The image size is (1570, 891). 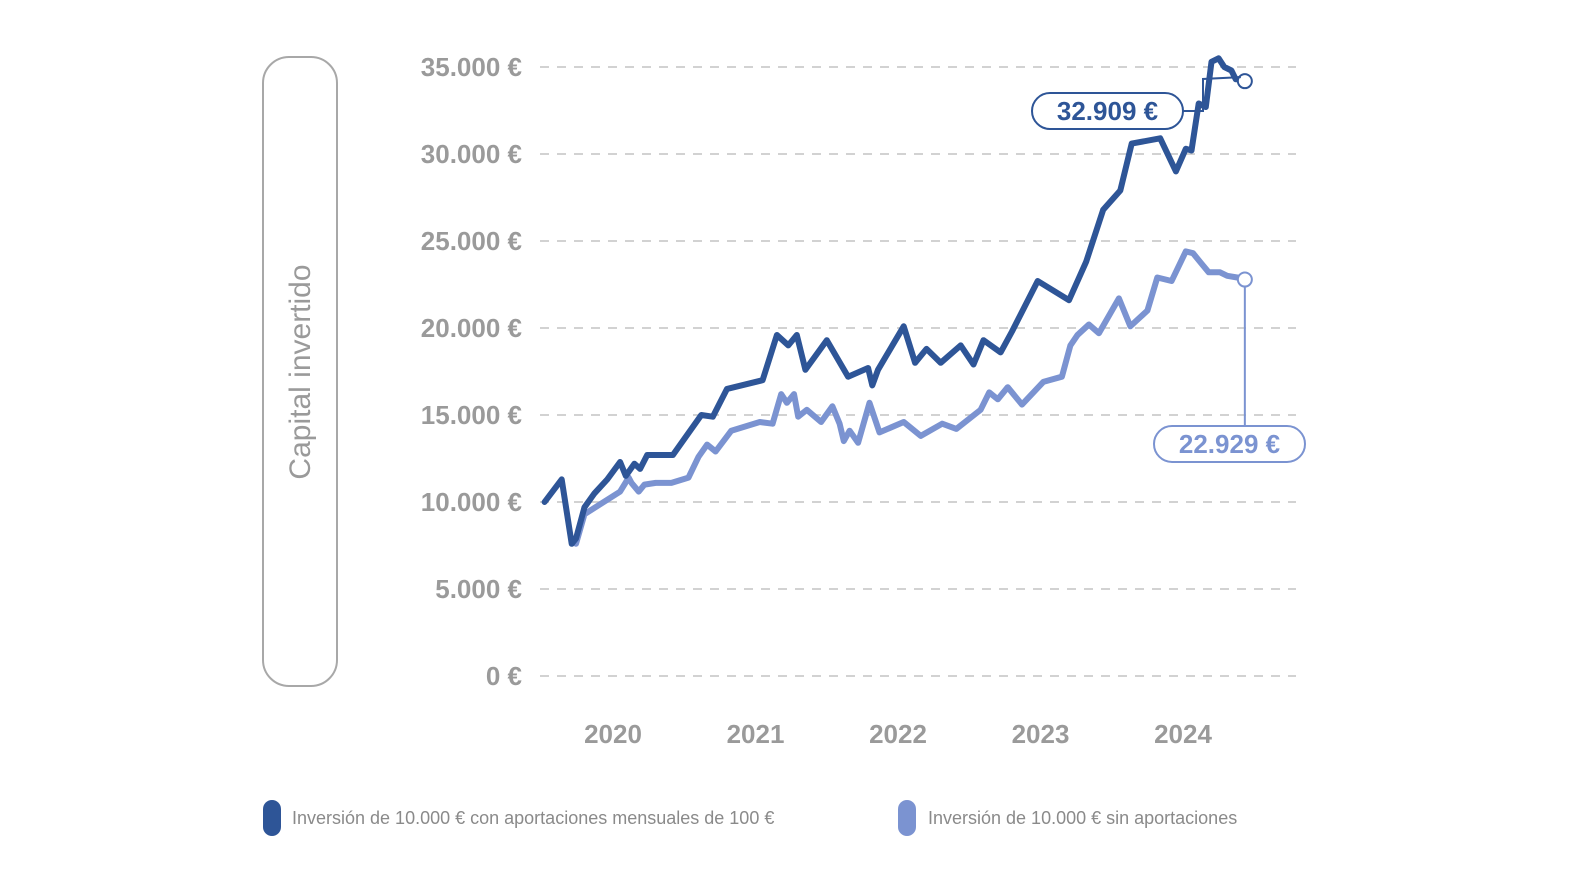 I want to click on x-tick-labels: 2020 2021 2022 2023 2024, so click(x=898, y=734).